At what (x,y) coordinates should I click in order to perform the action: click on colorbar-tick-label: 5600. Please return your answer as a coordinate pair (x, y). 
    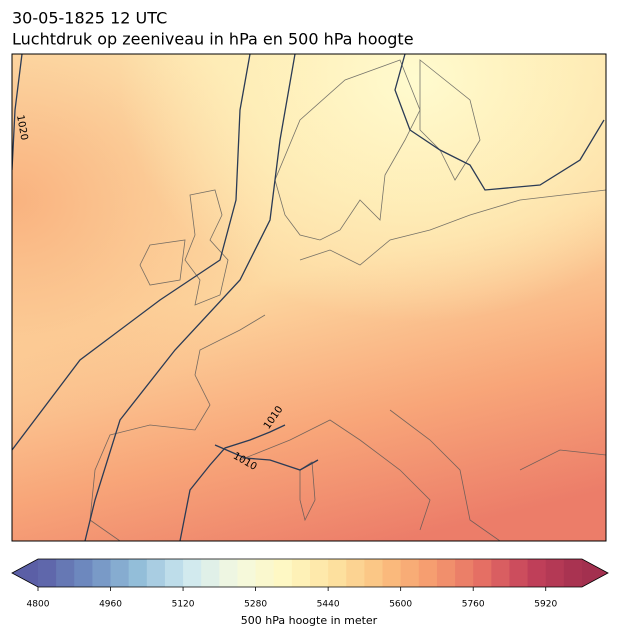
    Looking at the image, I should click on (400, 605).